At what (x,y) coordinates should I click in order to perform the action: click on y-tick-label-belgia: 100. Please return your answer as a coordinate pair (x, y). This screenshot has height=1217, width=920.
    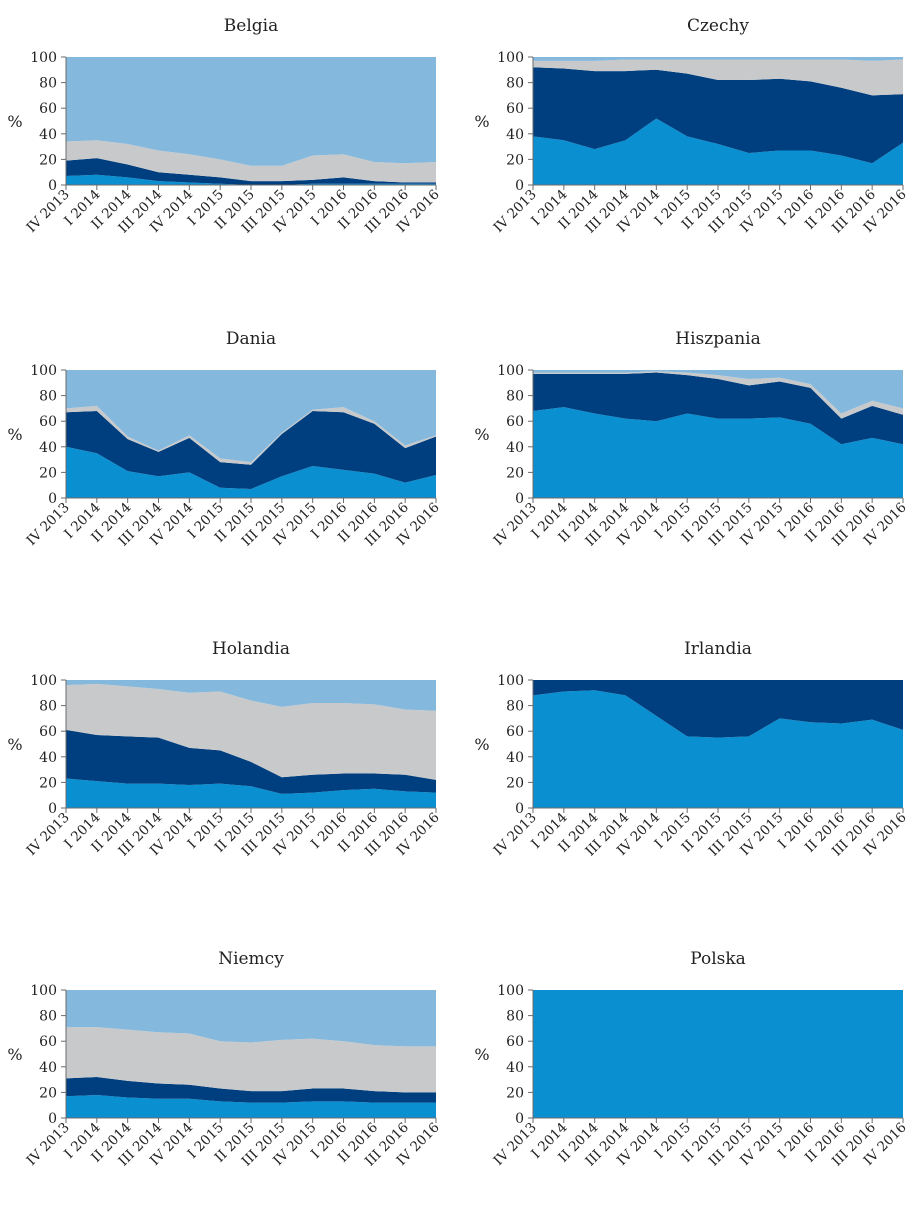
    Looking at the image, I should click on (43, 58).